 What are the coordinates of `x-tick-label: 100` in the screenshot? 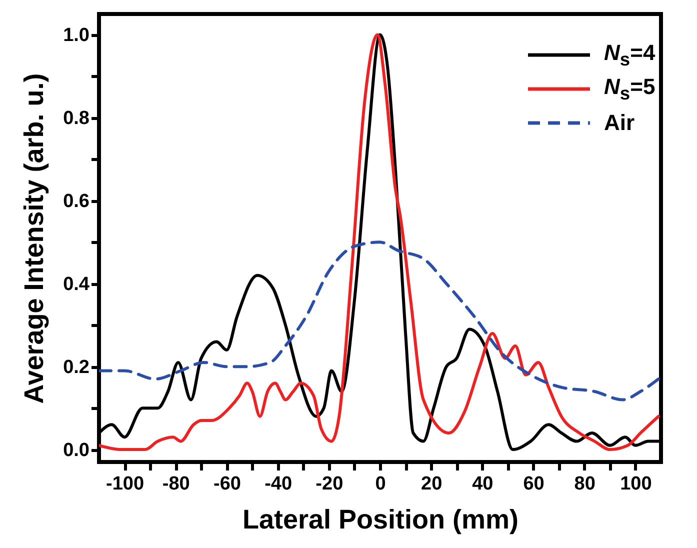 It's located at (636, 484).